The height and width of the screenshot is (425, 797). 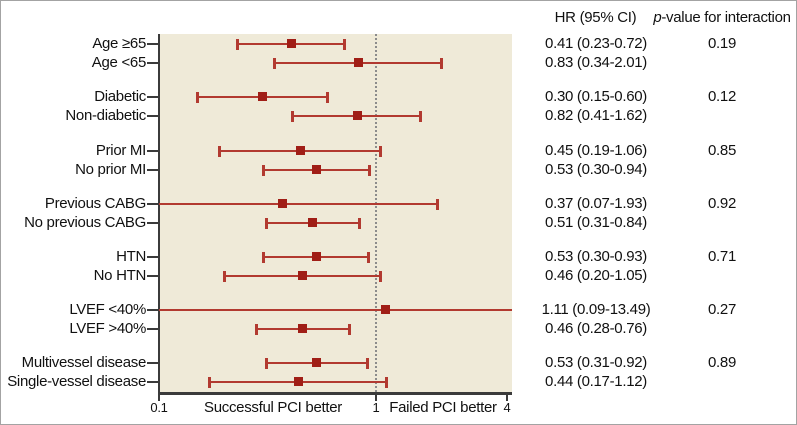 I want to click on hr-ci-value: 0.46 (0.28-0.76), so click(x=596, y=328).